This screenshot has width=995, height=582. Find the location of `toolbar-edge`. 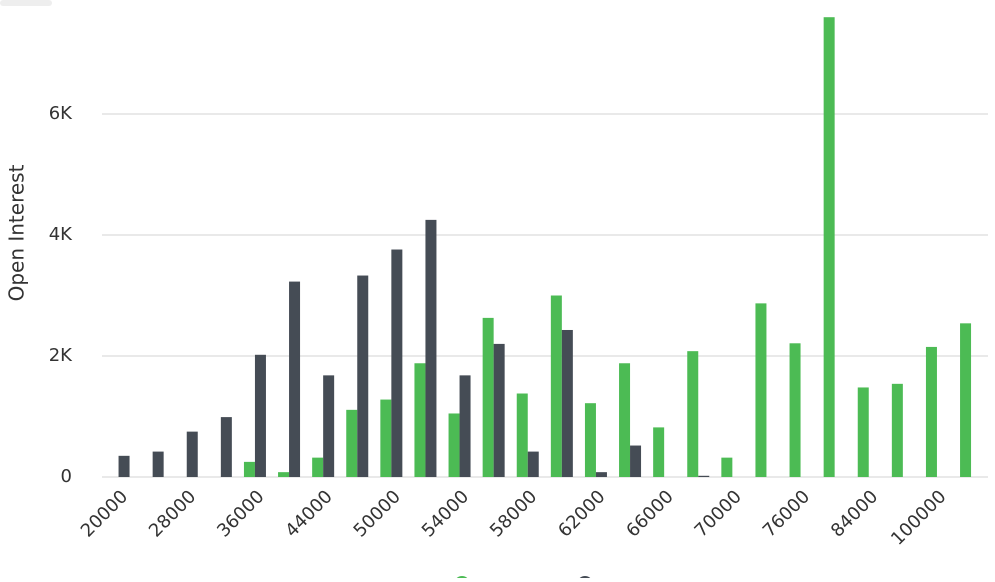

toolbar-edge is located at coordinates (26, 3).